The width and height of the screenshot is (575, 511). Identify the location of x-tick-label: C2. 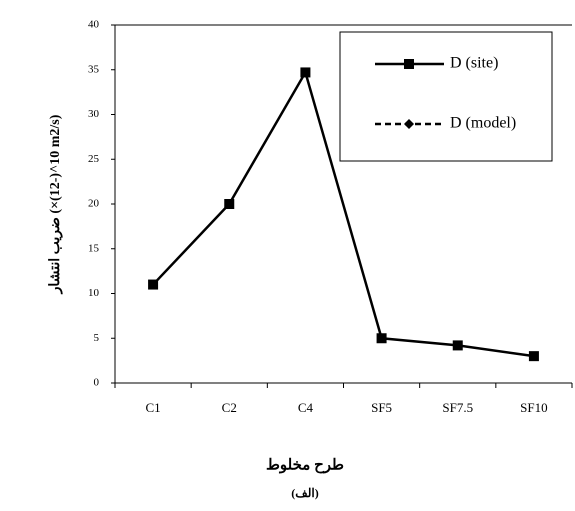
(229, 407).